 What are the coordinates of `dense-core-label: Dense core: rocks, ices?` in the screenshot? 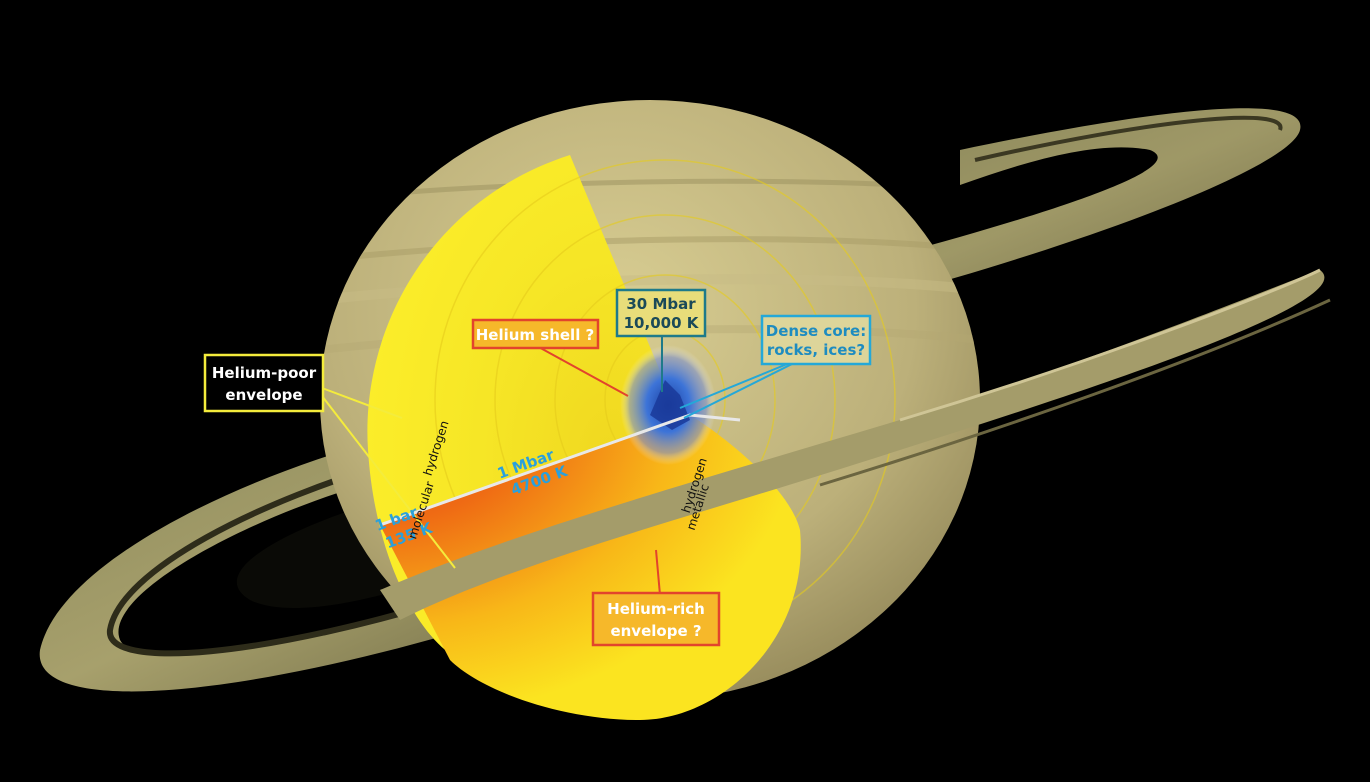 It's located at (816, 340).